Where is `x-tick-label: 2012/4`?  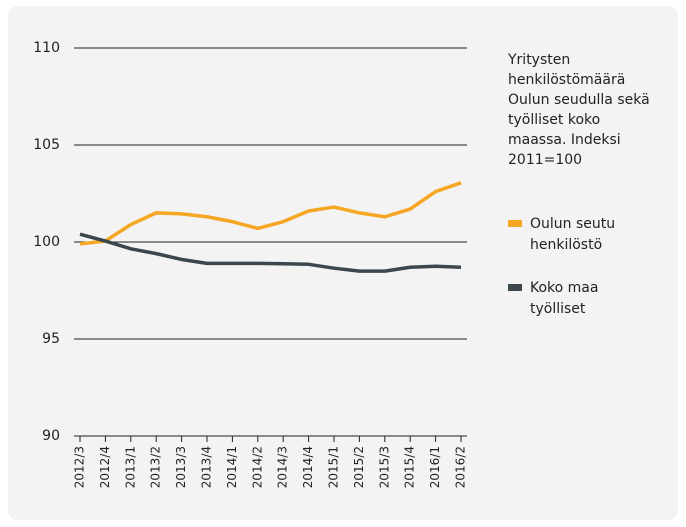
x-tick-label: 2012/4 is located at coordinates (105, 467).